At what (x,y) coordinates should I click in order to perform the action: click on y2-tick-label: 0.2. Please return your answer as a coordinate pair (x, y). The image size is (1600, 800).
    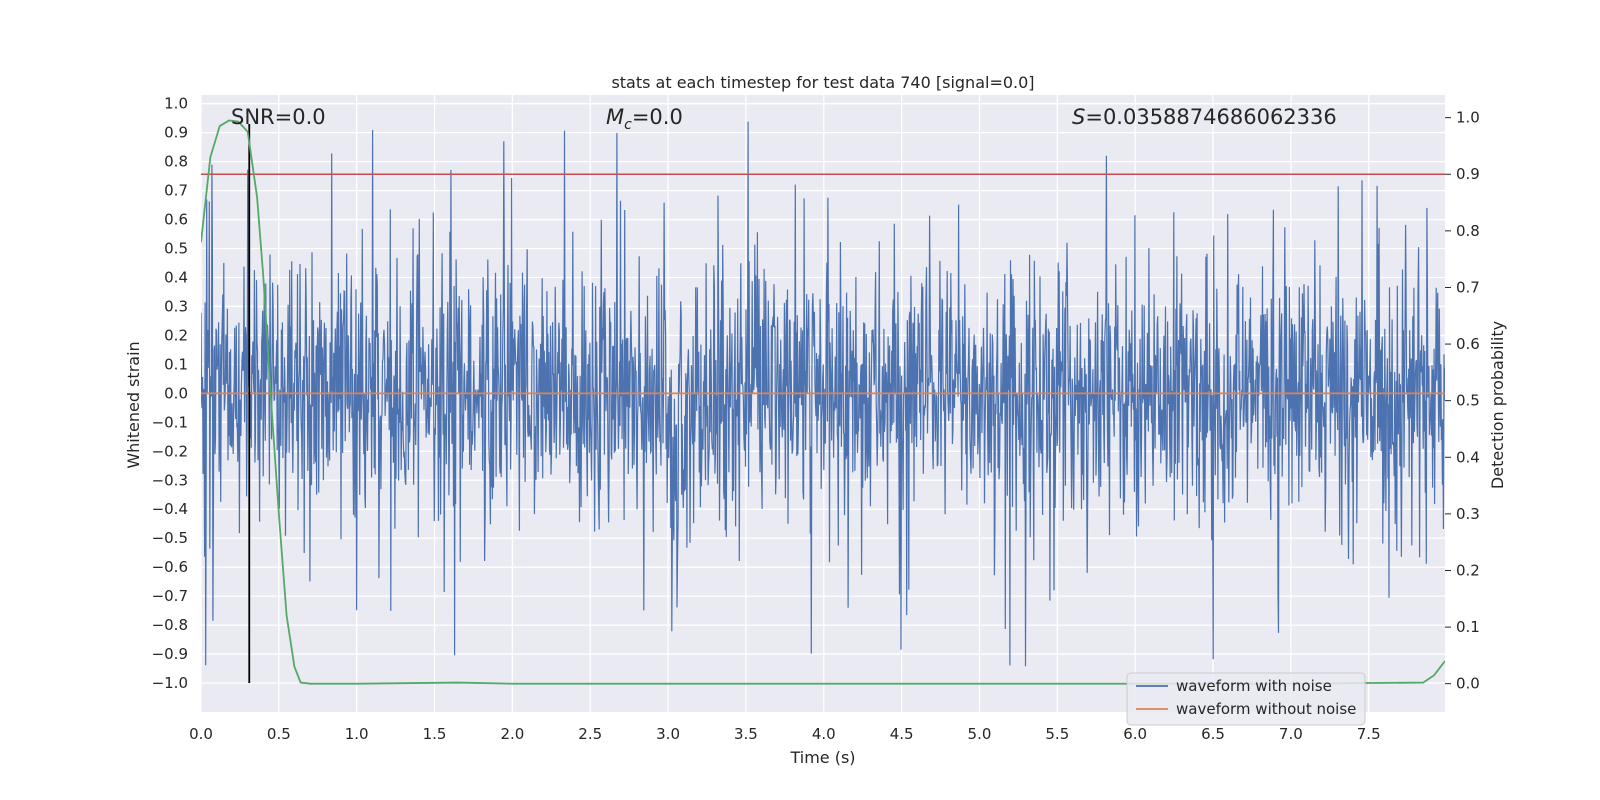
    Looking at the image, I should click on (1468, 570).